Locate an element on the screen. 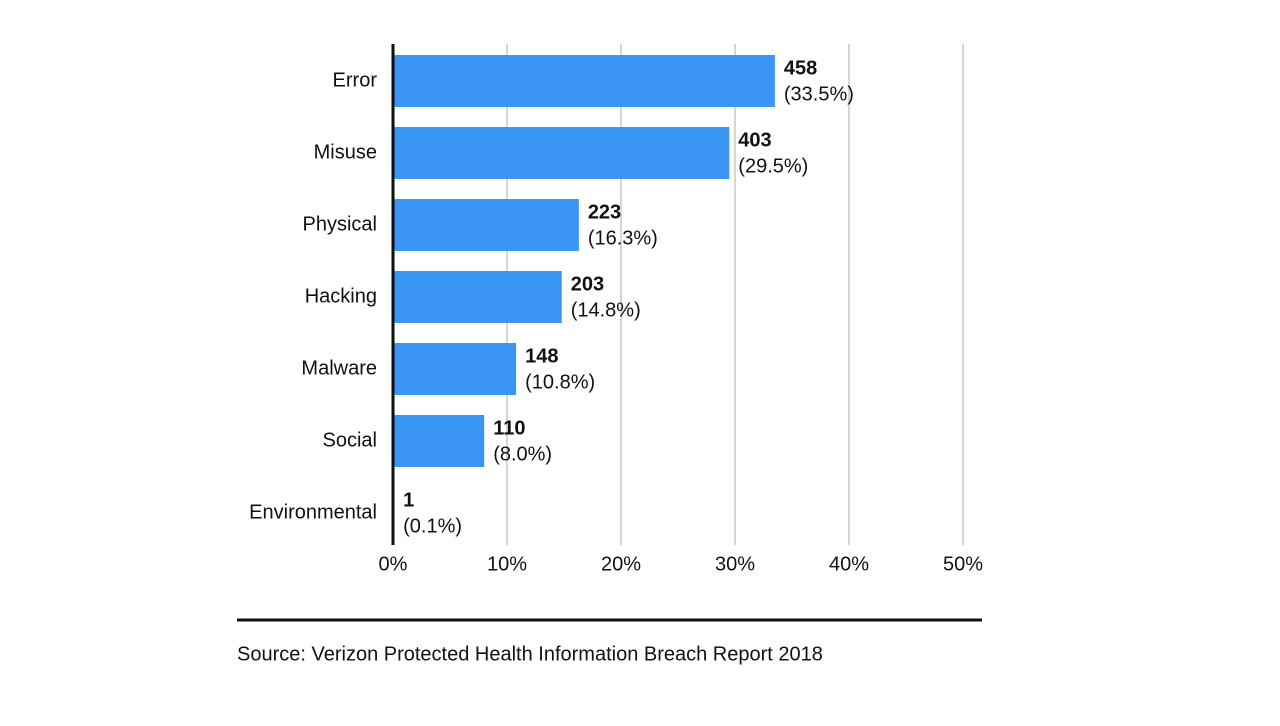 This screenshot has height=726, width=1280. x-tick-label: 10% is located at coordinates (507, 564).